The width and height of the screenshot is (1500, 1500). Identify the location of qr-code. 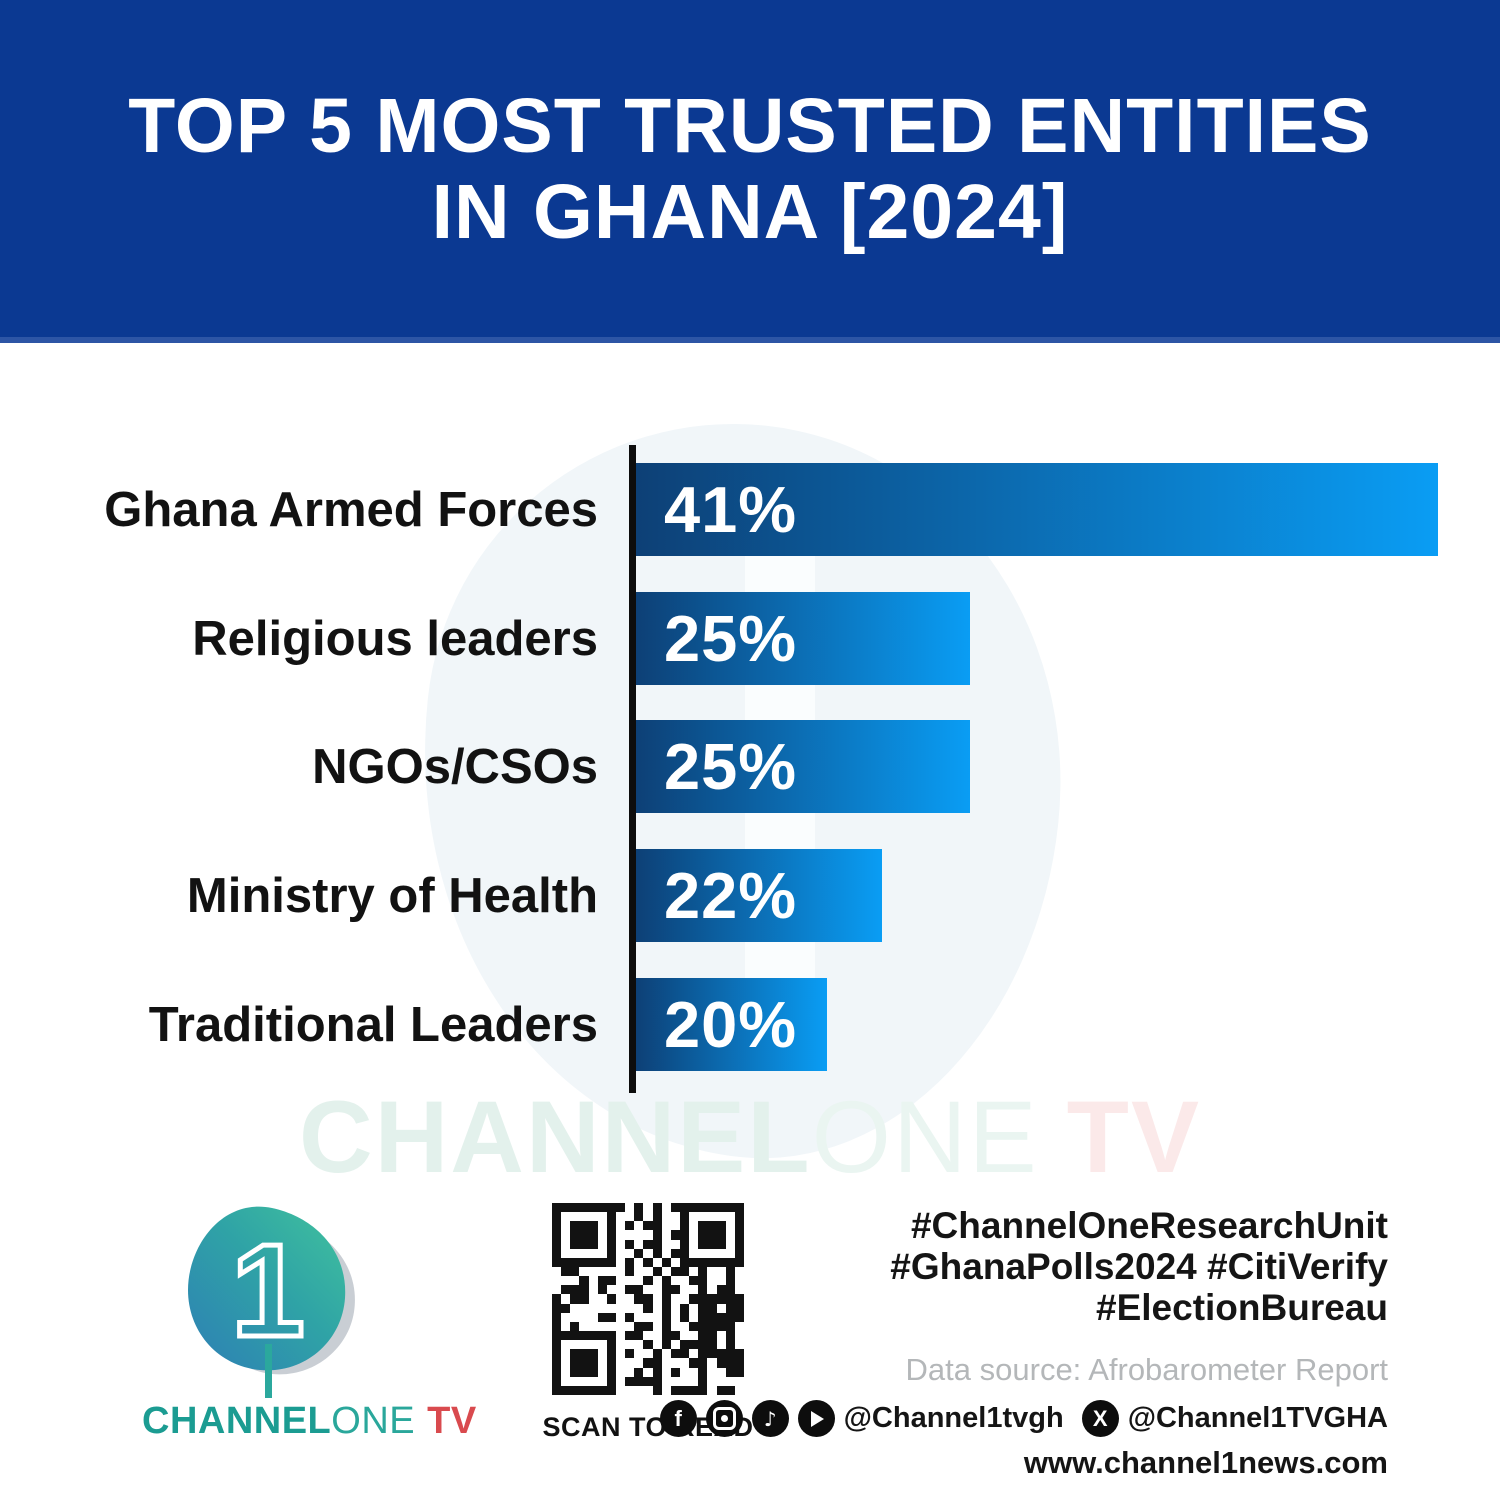
(648, 1299).